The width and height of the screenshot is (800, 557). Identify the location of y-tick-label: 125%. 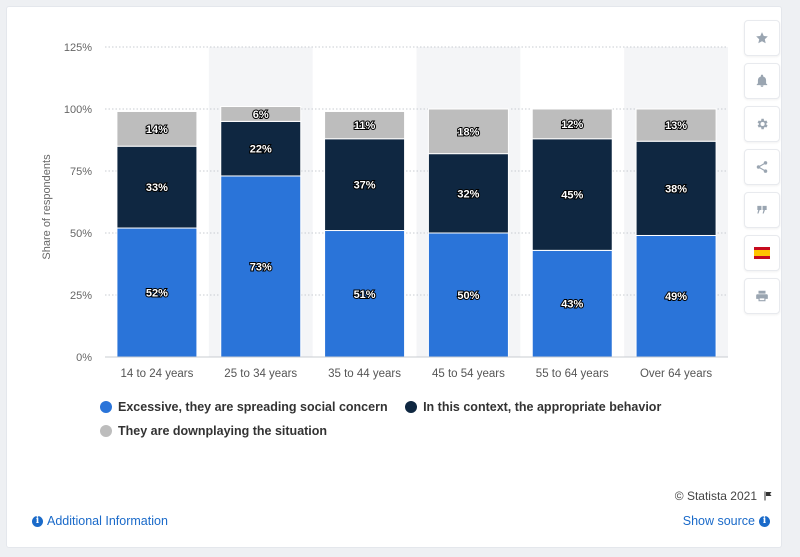
(78, 48).